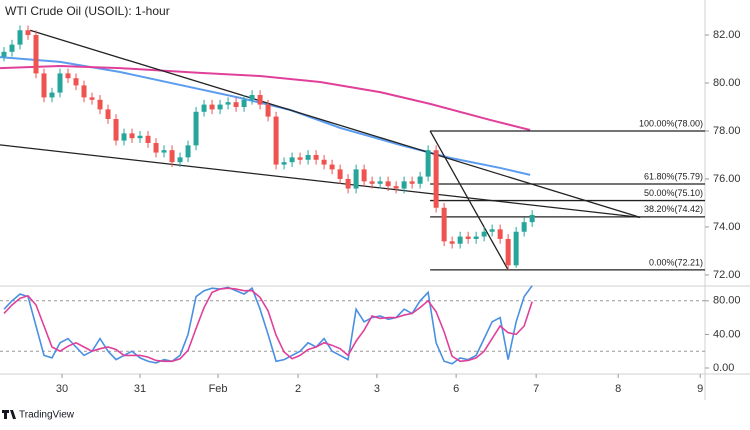 The image size is (750, 430). I want to click on y-tick-label: 72.00, so click(727, 275).